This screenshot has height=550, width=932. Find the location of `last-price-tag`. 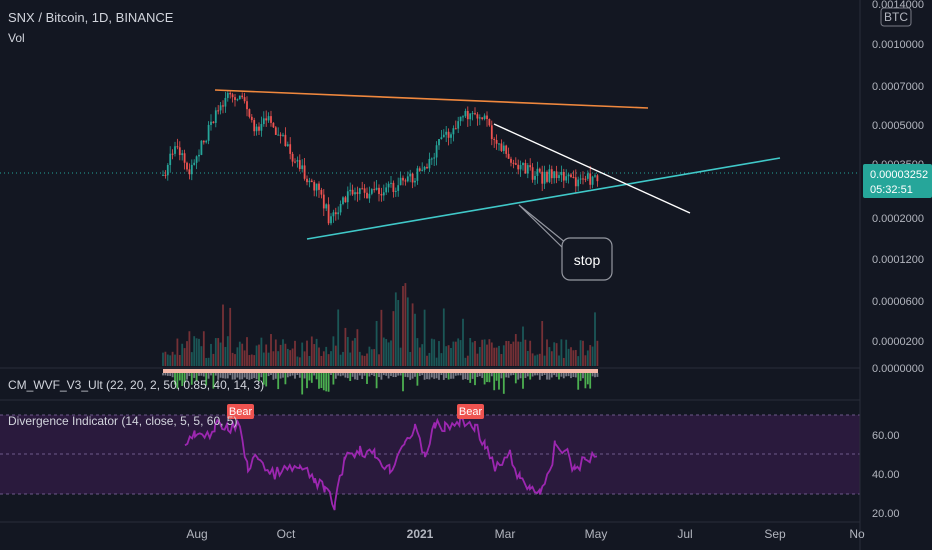

last-price-tag is located at coordinates (897, 181).